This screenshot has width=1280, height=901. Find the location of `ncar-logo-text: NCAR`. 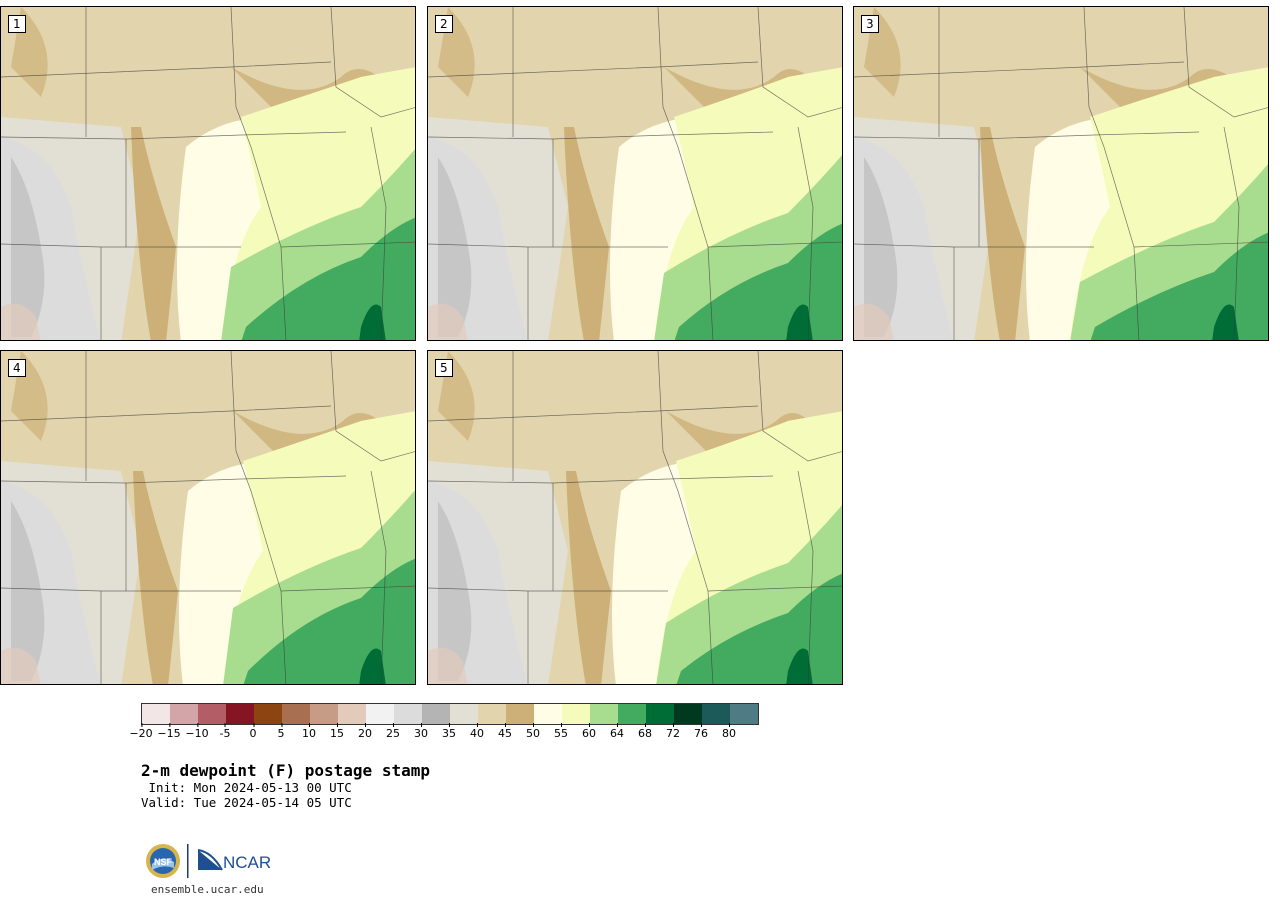

ncar-logo-text: NCAR is located at coordinates (247, 862).